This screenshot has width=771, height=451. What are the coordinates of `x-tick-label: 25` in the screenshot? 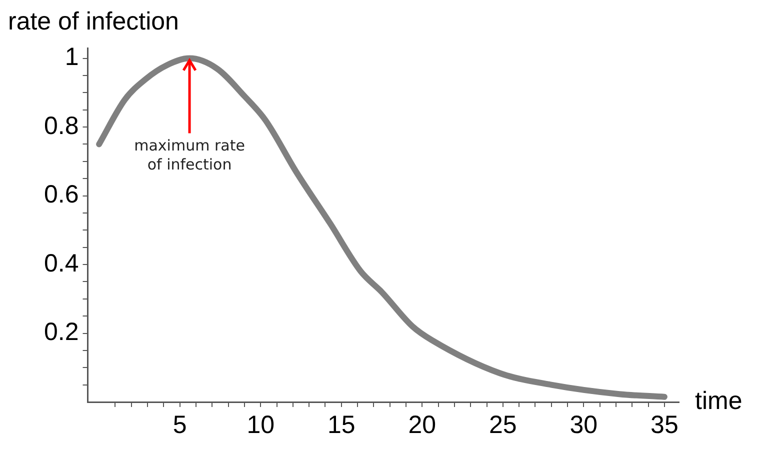 It's located at (503, 424).